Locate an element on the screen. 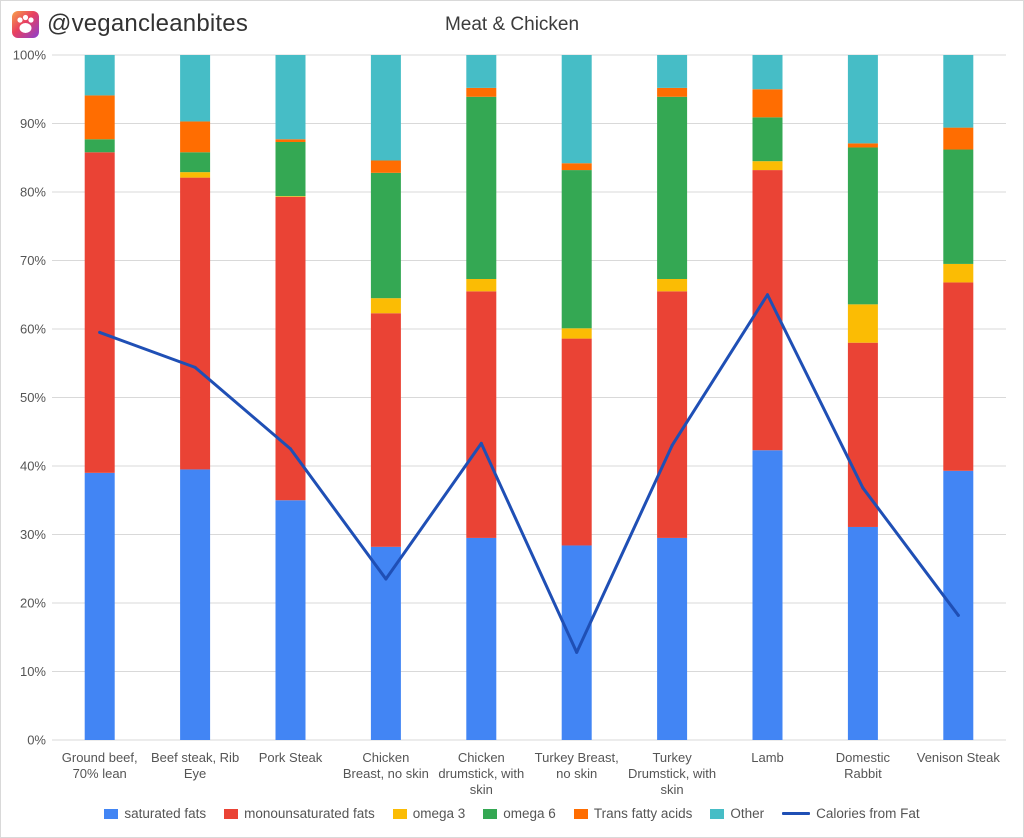  x-tick-label: Venison Steak is located at coordinates (959, 757).